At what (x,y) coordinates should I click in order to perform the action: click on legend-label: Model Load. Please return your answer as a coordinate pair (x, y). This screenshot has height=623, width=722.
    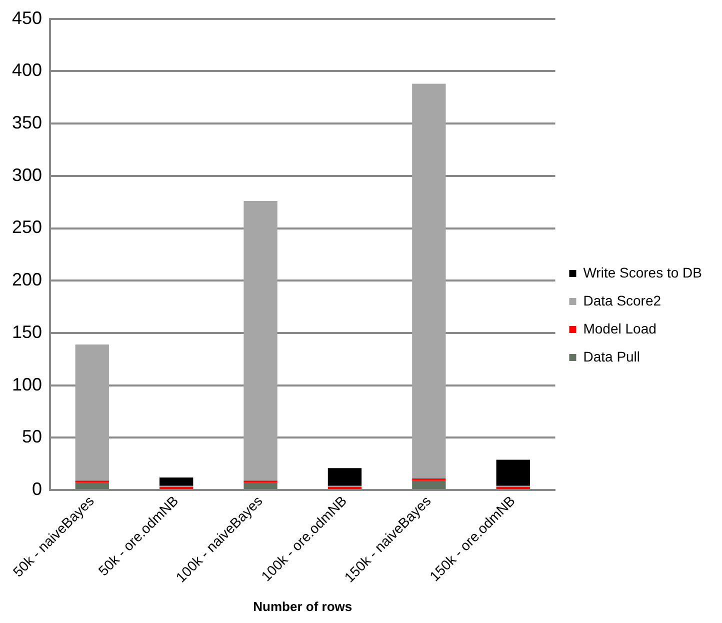
    Looking at the image, I should click on (619, 328).